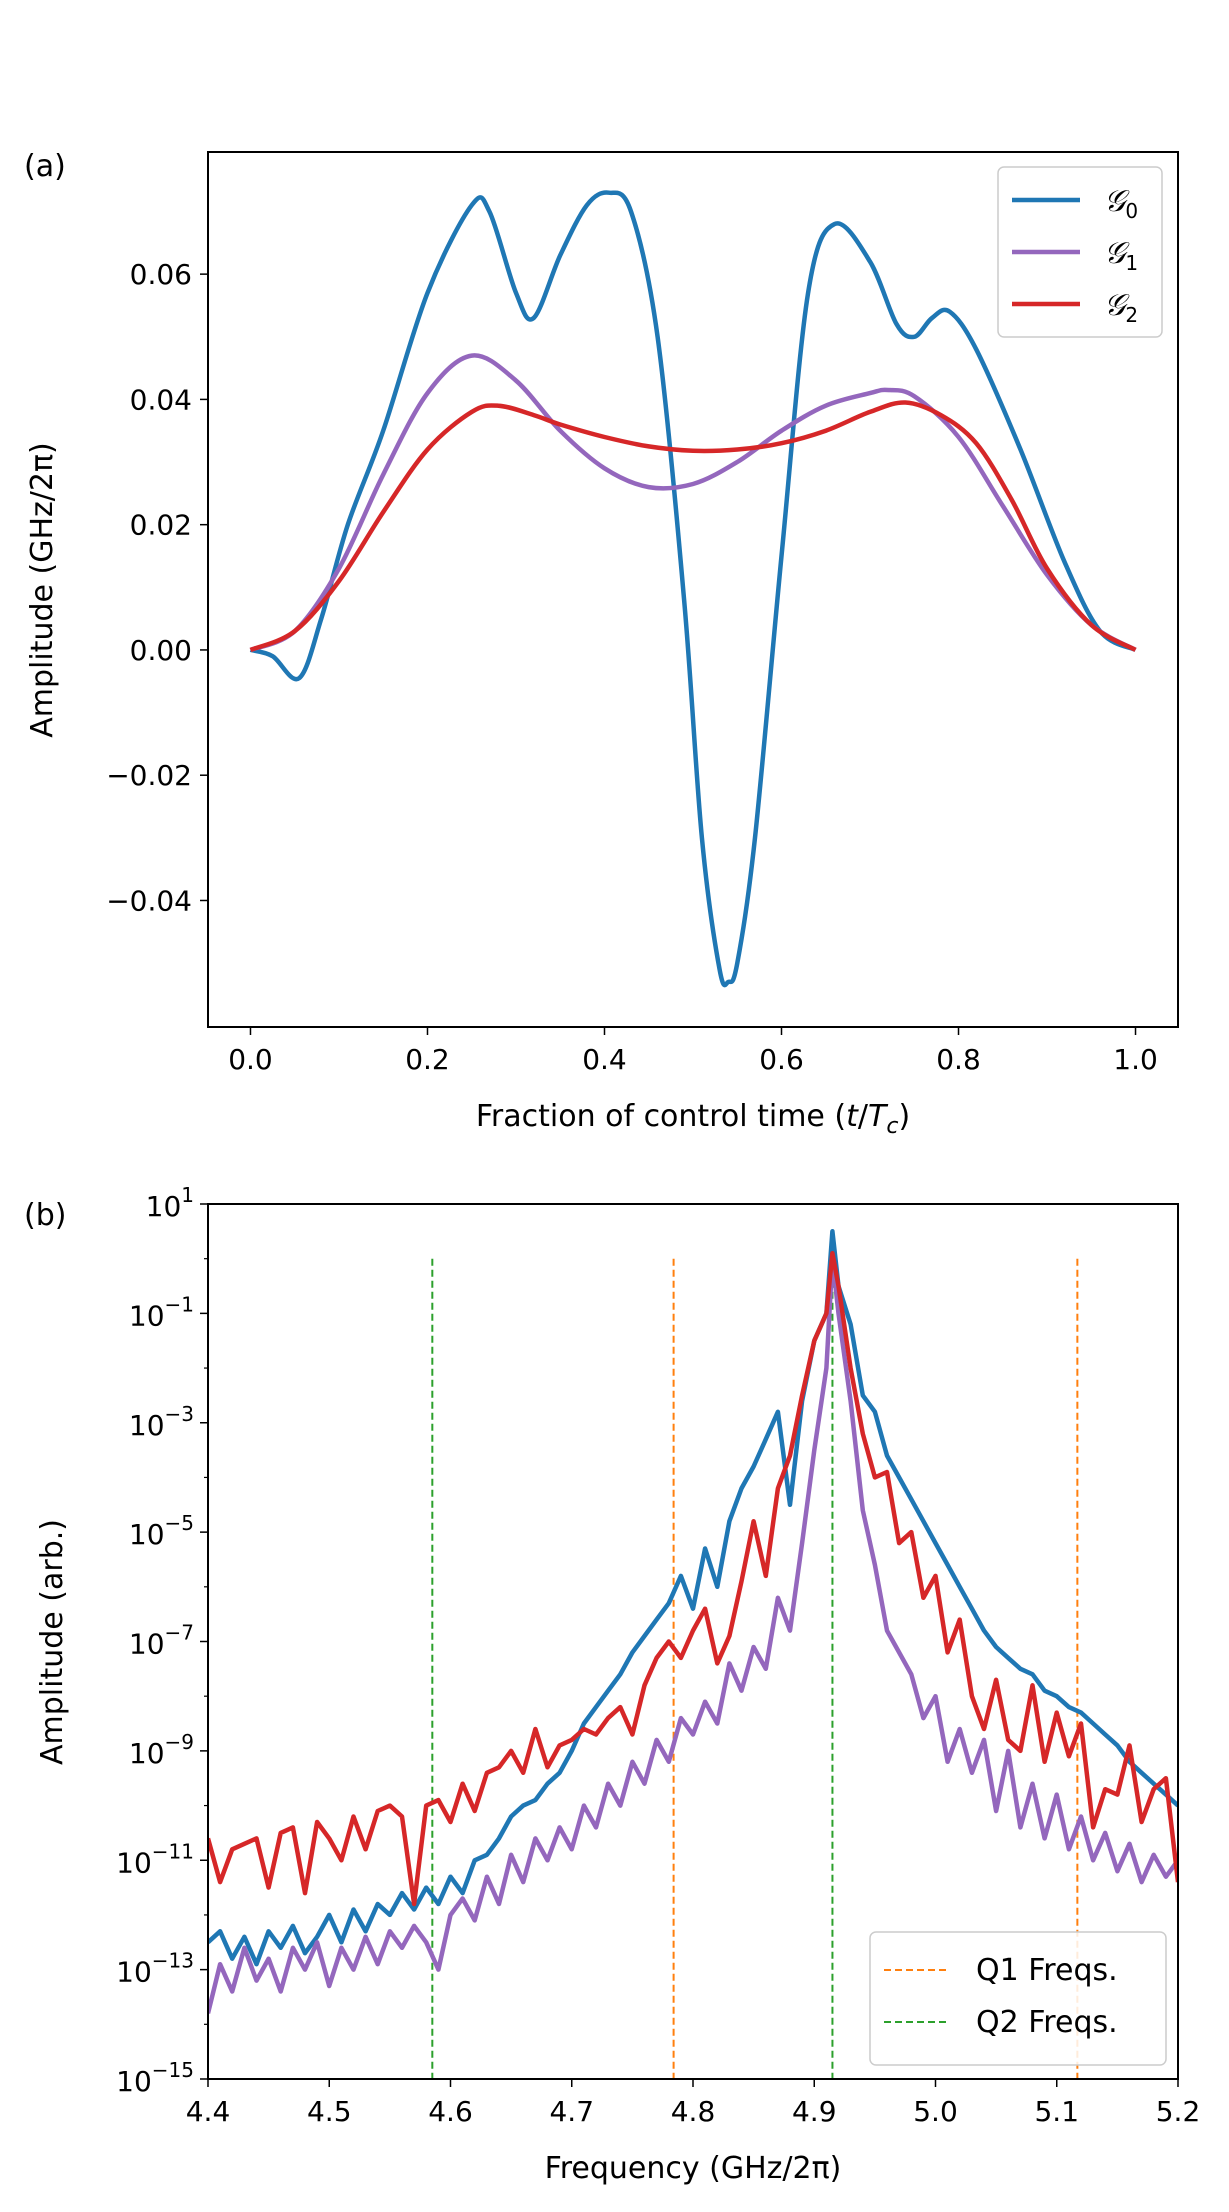 Image resolution: width=1229 pixels, height=2212 pixels. I want to click on panel-b-label: (b), so click(45, 1215).